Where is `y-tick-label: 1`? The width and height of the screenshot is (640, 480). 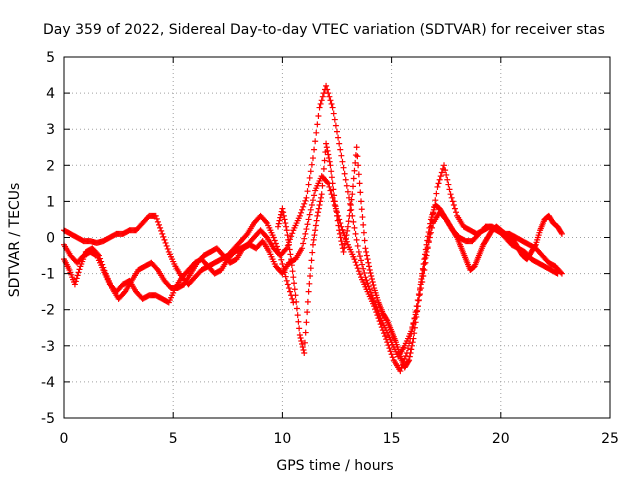 y-tick-label: 1 is located at coordinates (50, 202).